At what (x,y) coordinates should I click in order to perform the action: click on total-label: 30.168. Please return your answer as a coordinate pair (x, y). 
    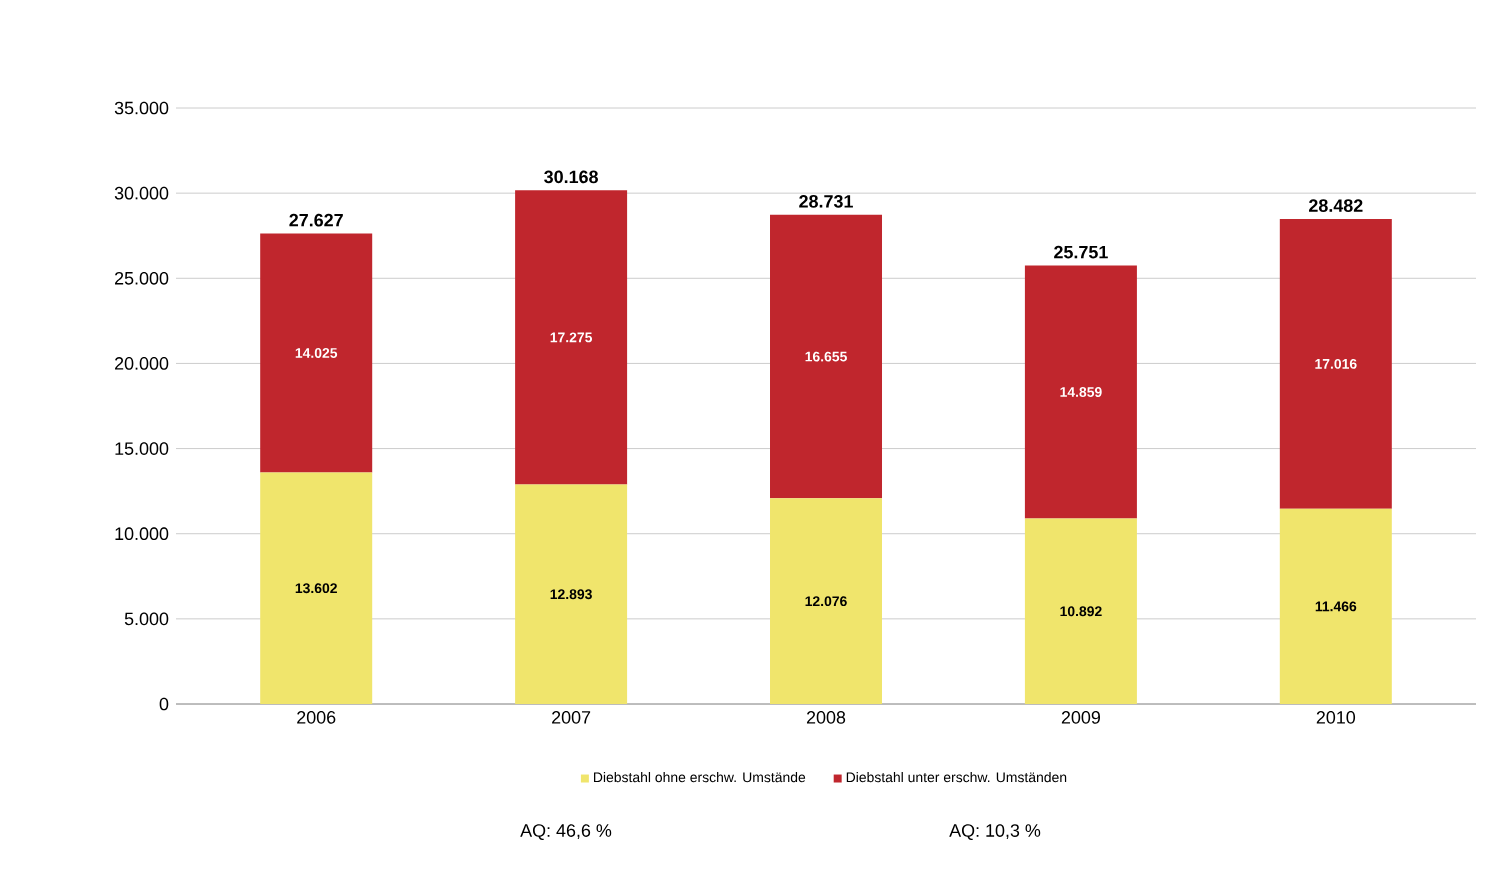
    Looking at the image, I should click on (571, 177).